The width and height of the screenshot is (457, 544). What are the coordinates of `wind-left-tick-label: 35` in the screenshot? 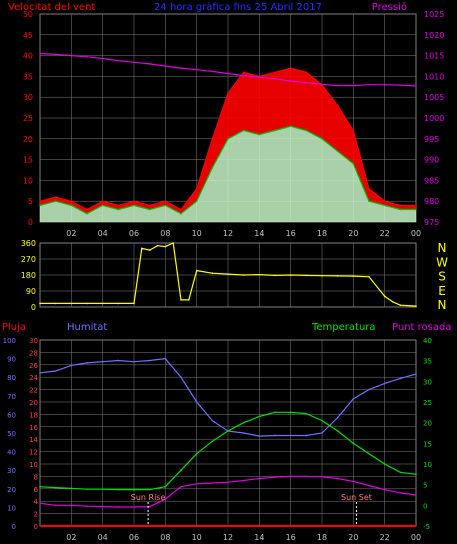 It's located at (28, 76).